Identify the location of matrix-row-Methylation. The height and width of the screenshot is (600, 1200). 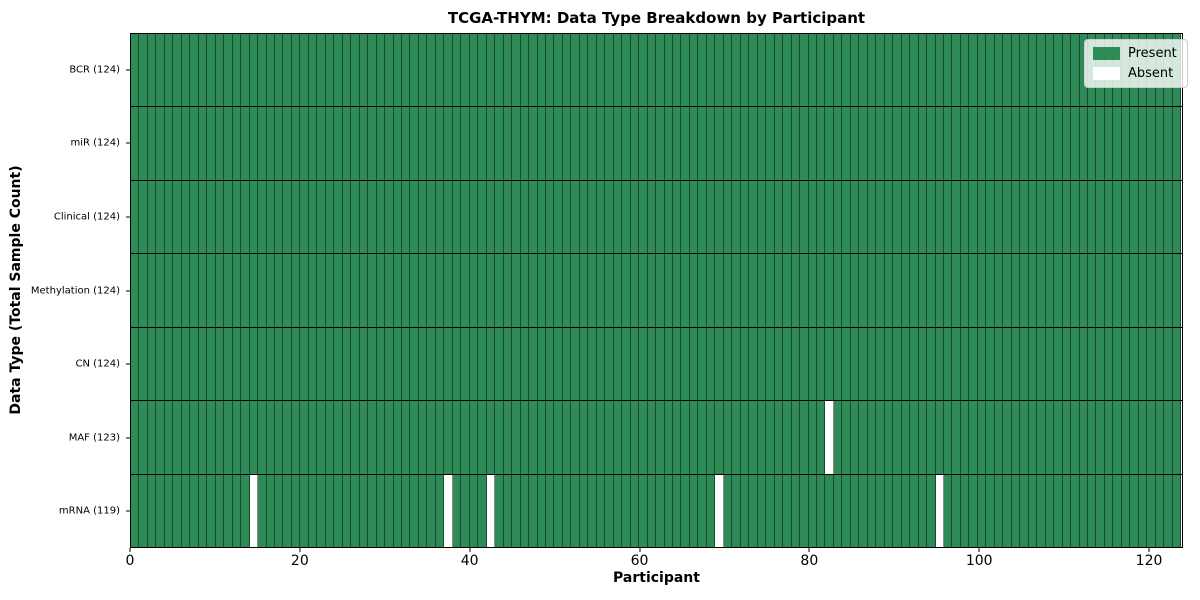
(656, 291).